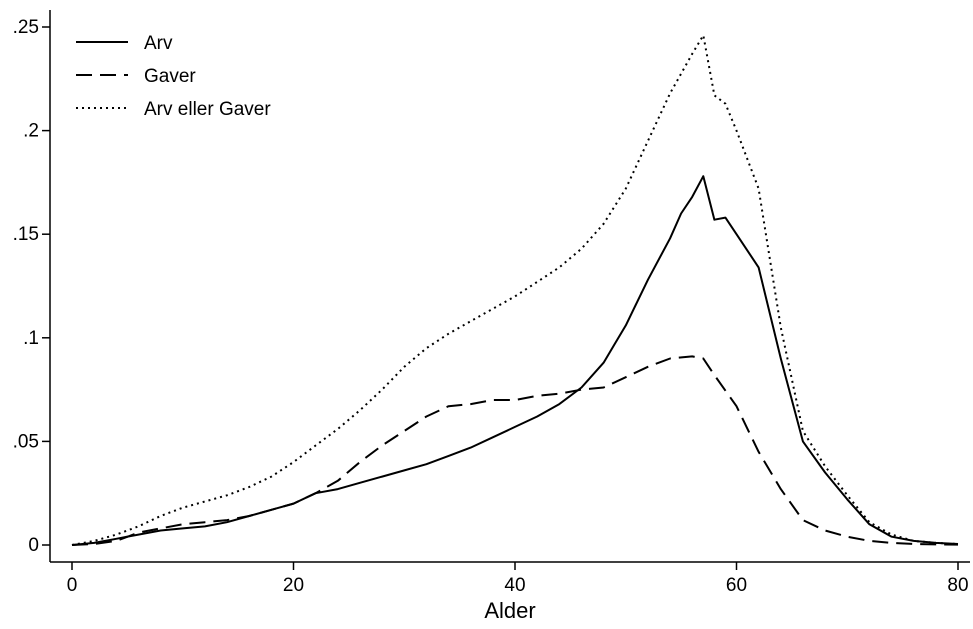 This screenshot has width=973, height=629. I want to click on x-ticks: 0 20 40 60 80, so click(518, 579).